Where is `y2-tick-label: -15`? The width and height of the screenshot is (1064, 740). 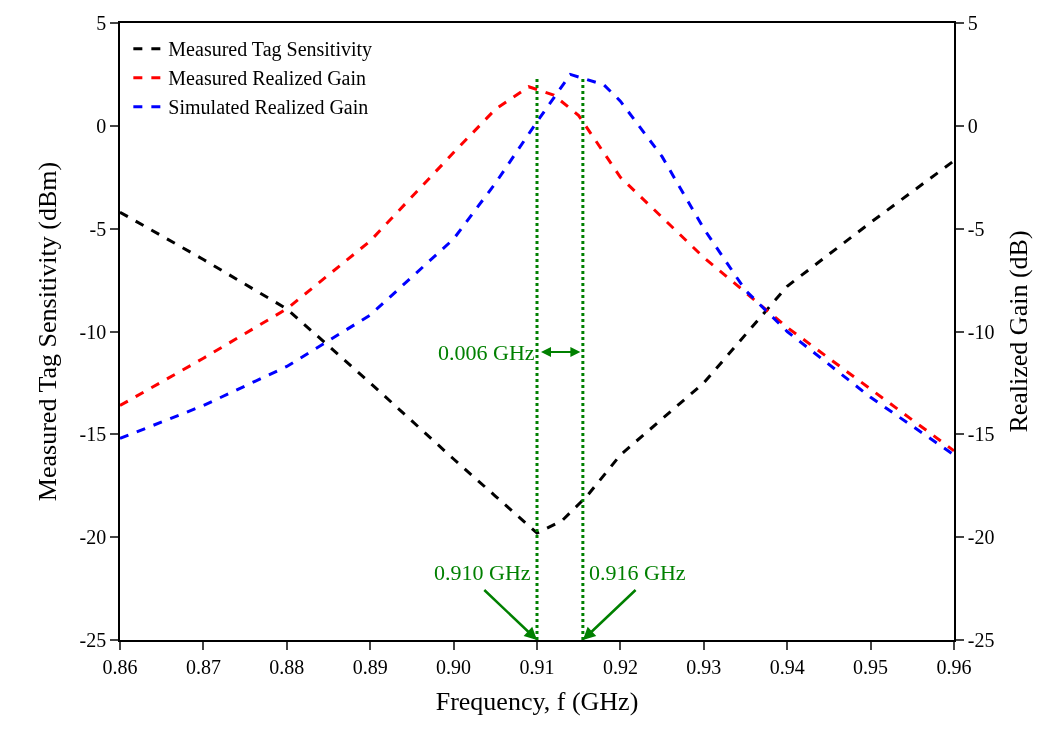
y2-tick-label: -15 is located at coordinates (981, 434).